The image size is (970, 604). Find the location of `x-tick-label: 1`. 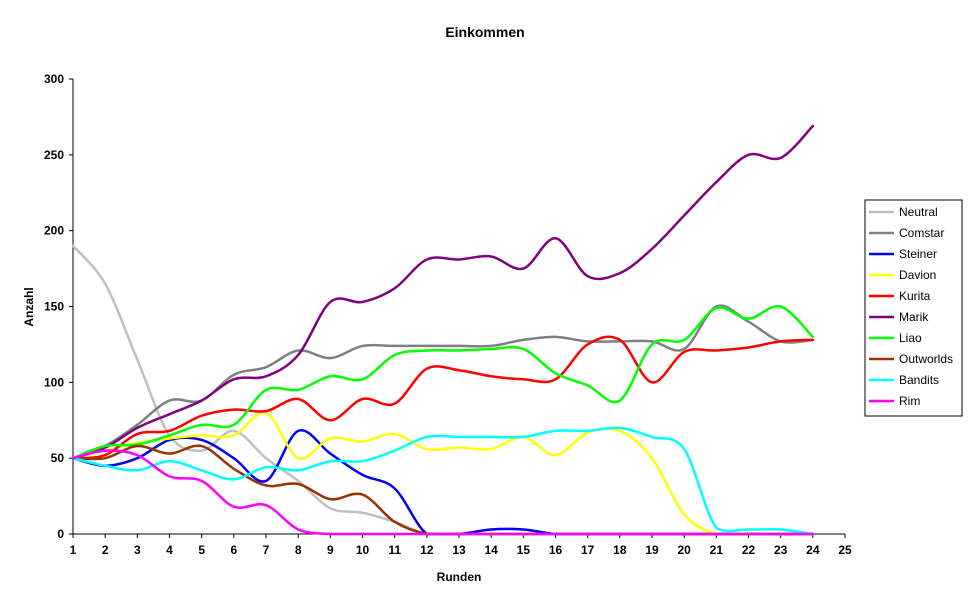

x-tick-label: 1 is located at coordinates (73, 550).